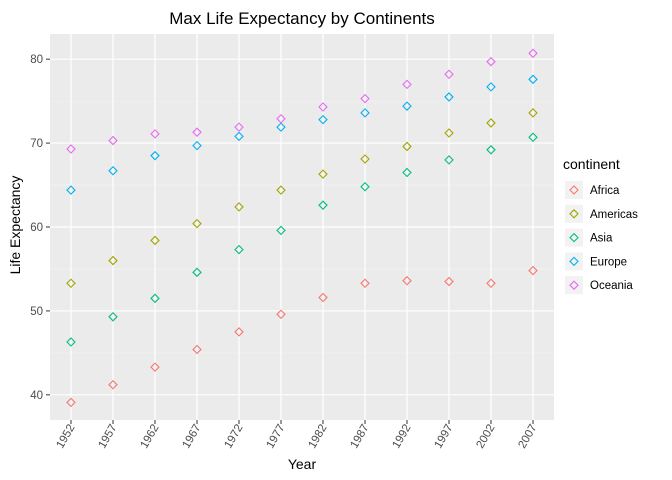 Image resolution: width=672 pixels, height=480 pixels. What do you see at coordinates (15, 225) in the screenshot?
I see `y-axis-title: Life Expectancy` at bounding box center [15, 225].